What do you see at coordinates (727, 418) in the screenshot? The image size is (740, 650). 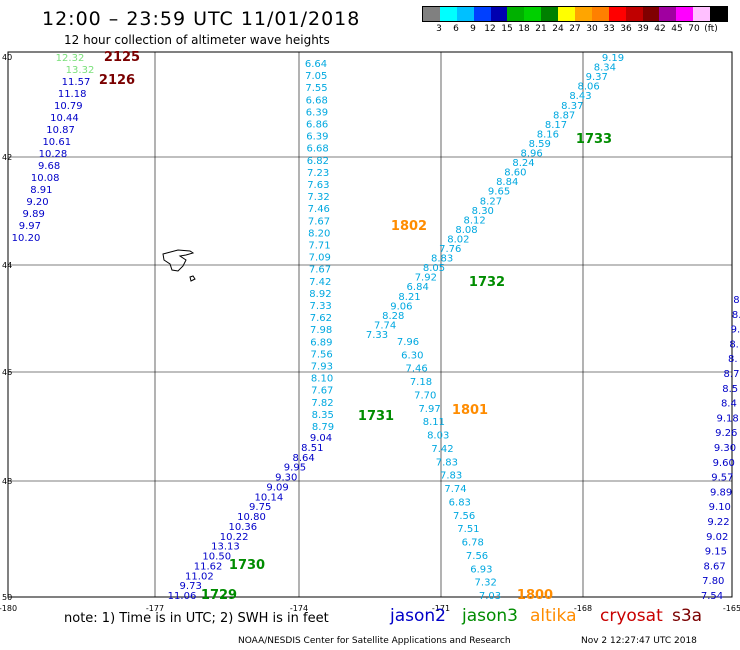 I see `track-value-label: 9.18` at bounding box center [727, 418].